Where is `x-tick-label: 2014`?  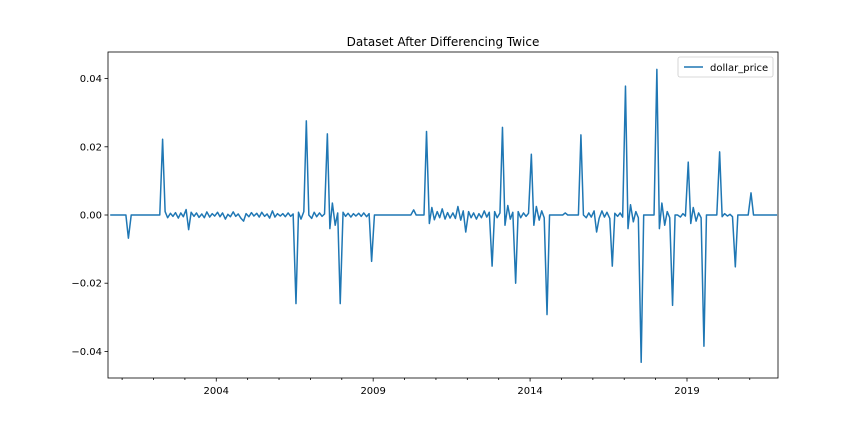 x-tick-label: 2014 is located at coordinates (529, 391).